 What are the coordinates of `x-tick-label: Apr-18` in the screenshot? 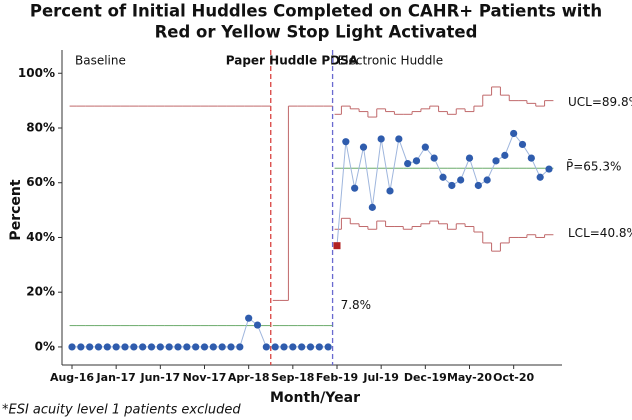 It's located at (249, 377).